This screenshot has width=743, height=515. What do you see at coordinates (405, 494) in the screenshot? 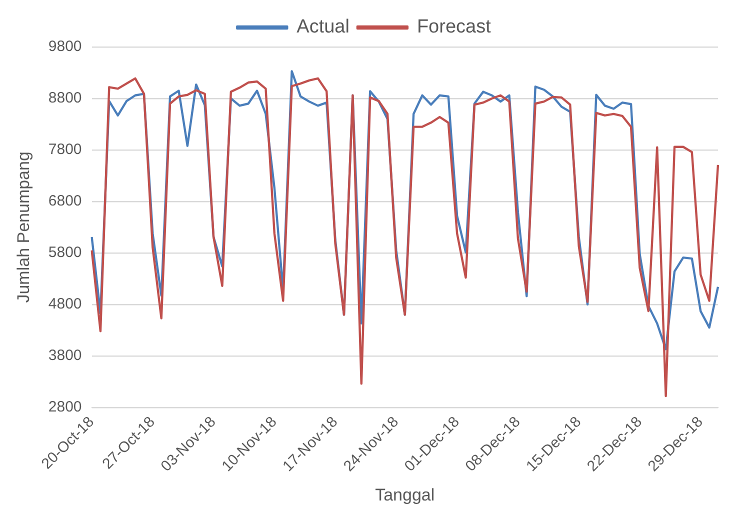
I see `x-axis-title: Tanggal` at bounding box center [405, 494].